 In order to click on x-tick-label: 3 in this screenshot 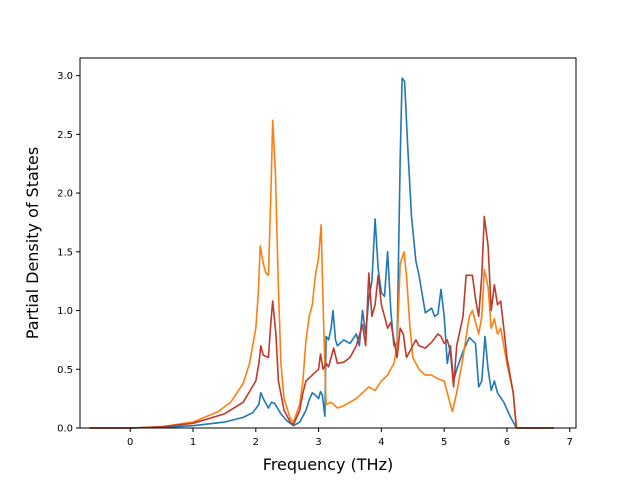, I will do `click(318, 442)`.